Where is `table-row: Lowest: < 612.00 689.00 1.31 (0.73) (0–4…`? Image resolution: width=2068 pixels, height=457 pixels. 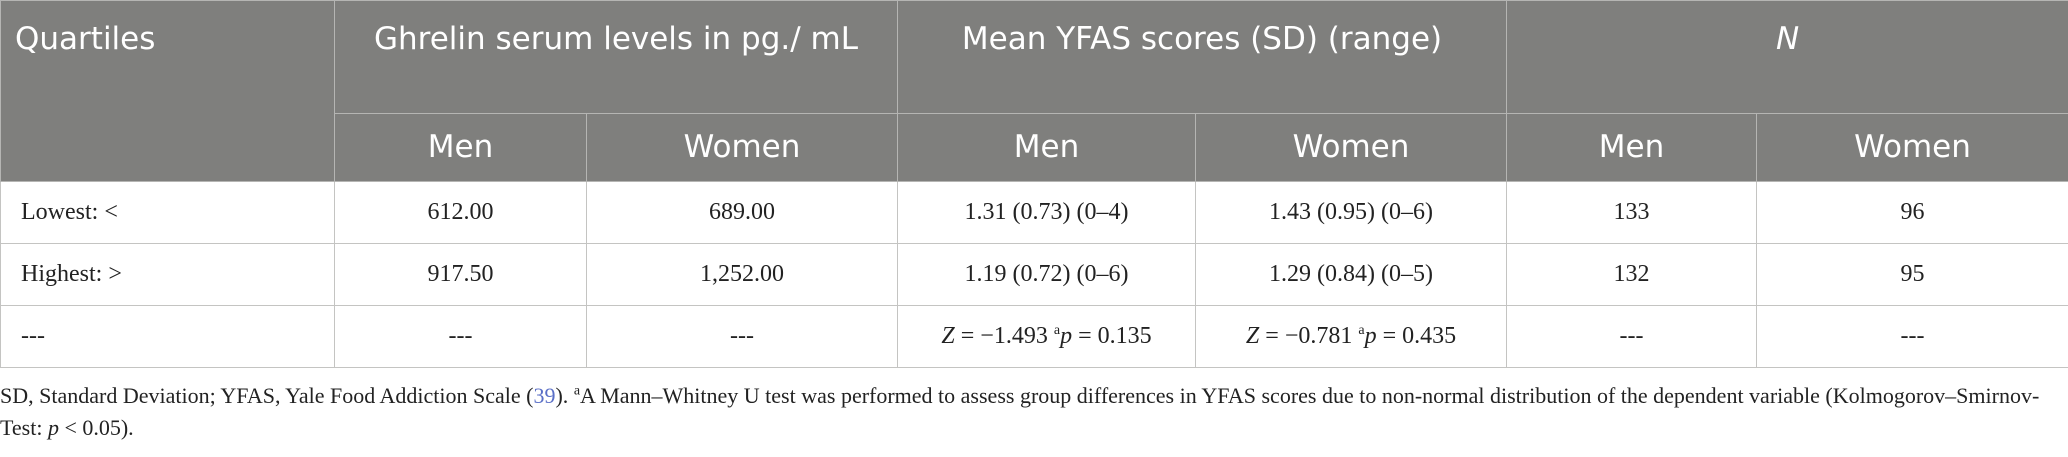 table-row: Lowest: < 612.00 689.00 1.31 (0.73) (0–4… is located at coordinates (1034, 212).